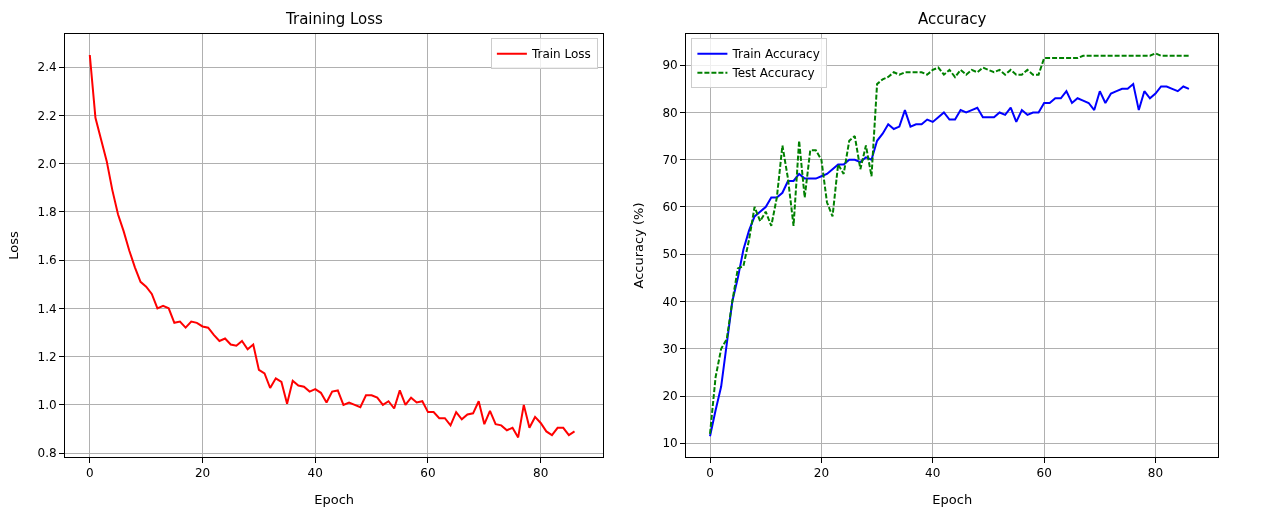 This screenshot has height=517, width=1263. I want to click on y-tick-label: 0.8, so click(47, 453).